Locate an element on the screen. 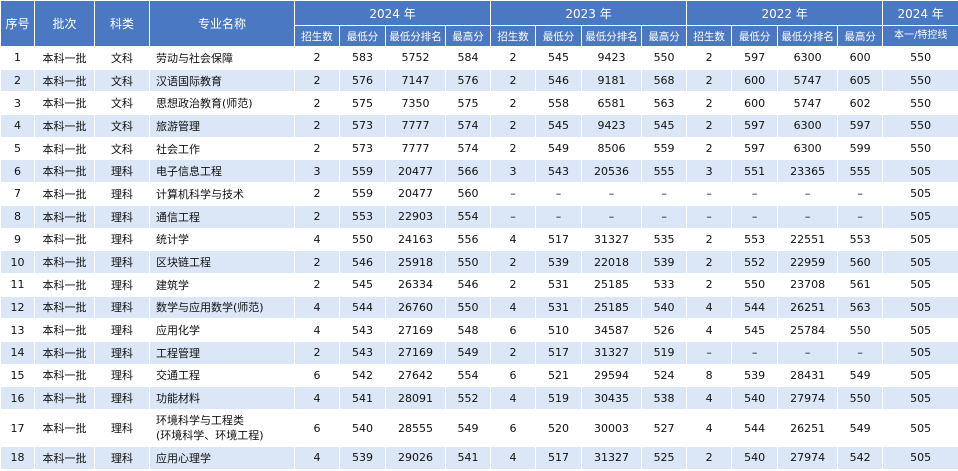 The width and height of the screenshot is (958, 471). cell-2022-min-rank: 5747 is located at coordinates (808, 103).